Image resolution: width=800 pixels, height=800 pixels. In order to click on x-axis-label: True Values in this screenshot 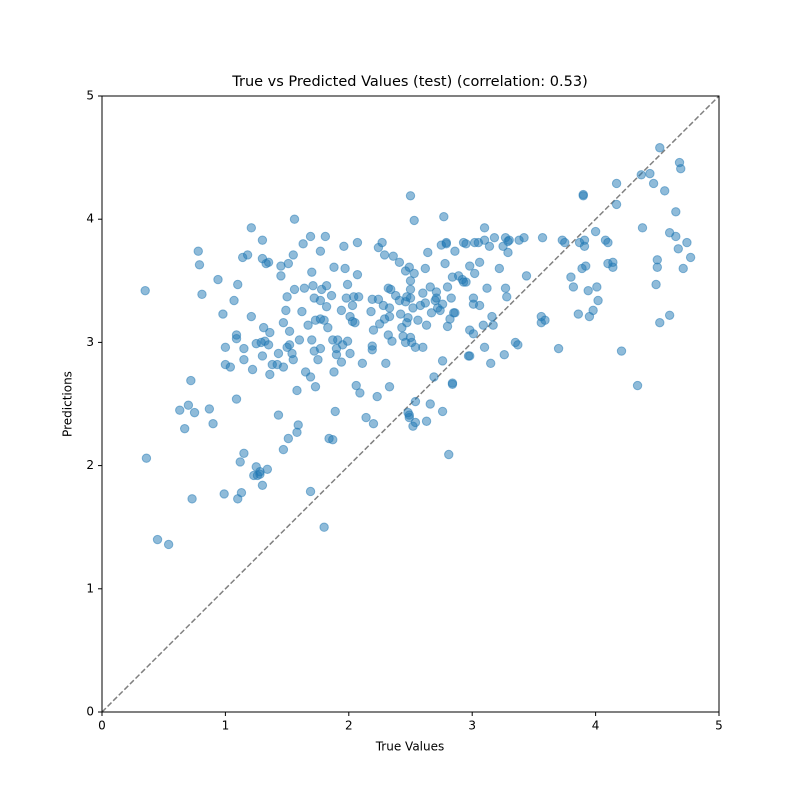, I will do `click(410, 747)`.